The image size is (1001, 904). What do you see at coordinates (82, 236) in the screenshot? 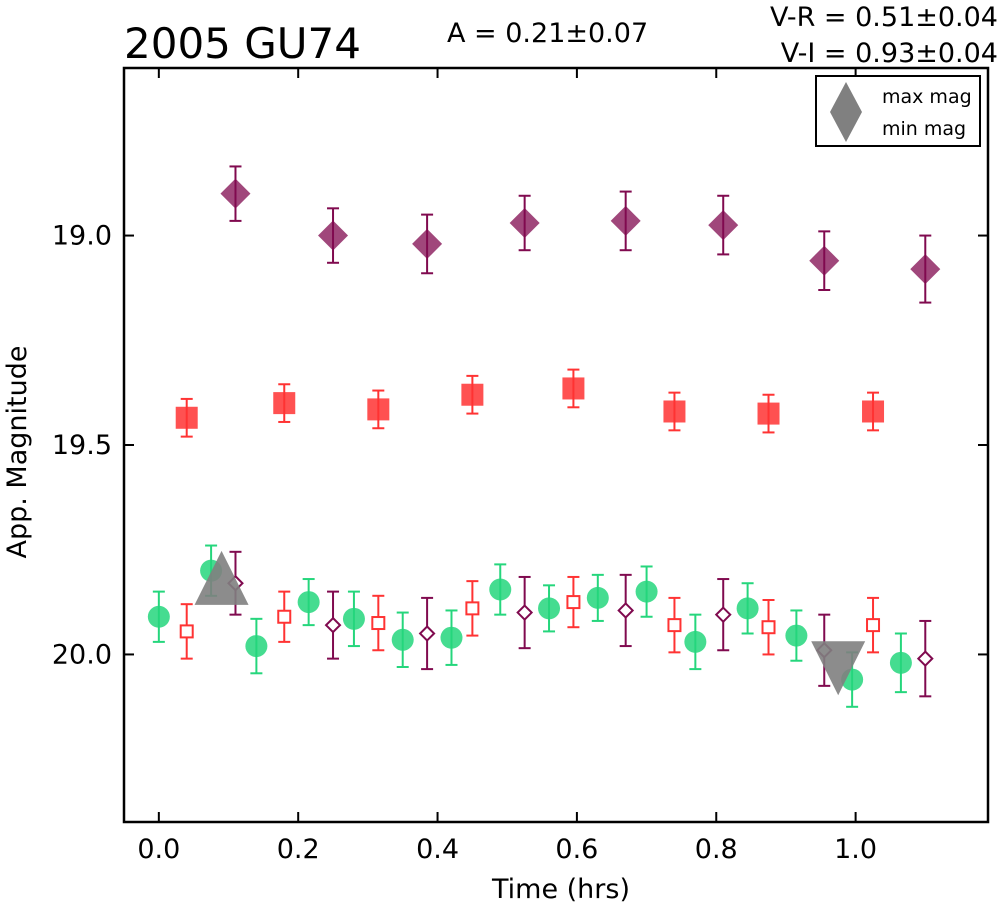
I see `y-tick-label: 19.0` at bounding box center [82, 236].